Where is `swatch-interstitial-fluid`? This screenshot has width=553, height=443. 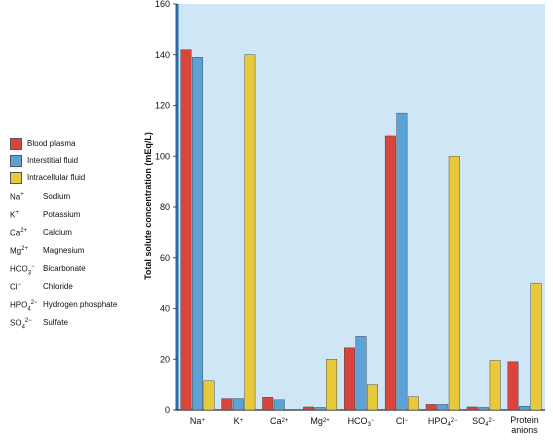
swatch-interstitial-fluid is located at coordinates (16, 160).